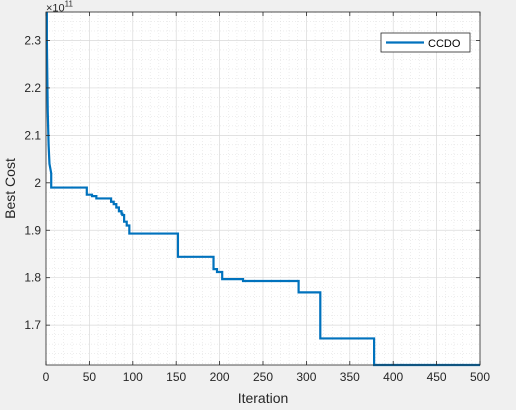  Describe the element at coordinates (32, 325) in the screenshot. I see `y-tick-label: 1.7` at that location.